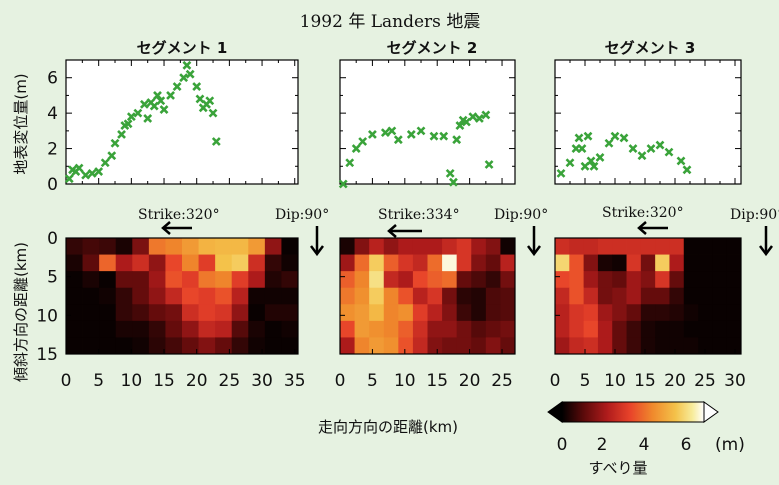 This screenshot has height=485, width=779. Describe the element at coordinates (47, 316) in the screenshot. I see `heatmap-y-tick-label: 10` at that location.